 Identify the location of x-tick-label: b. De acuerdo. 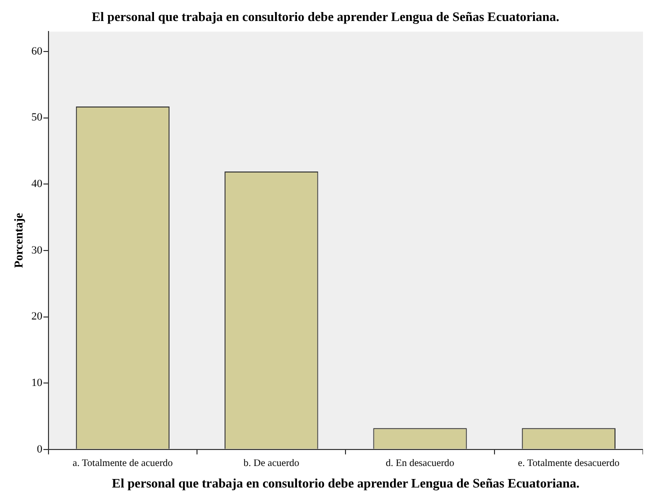
(271, 464).